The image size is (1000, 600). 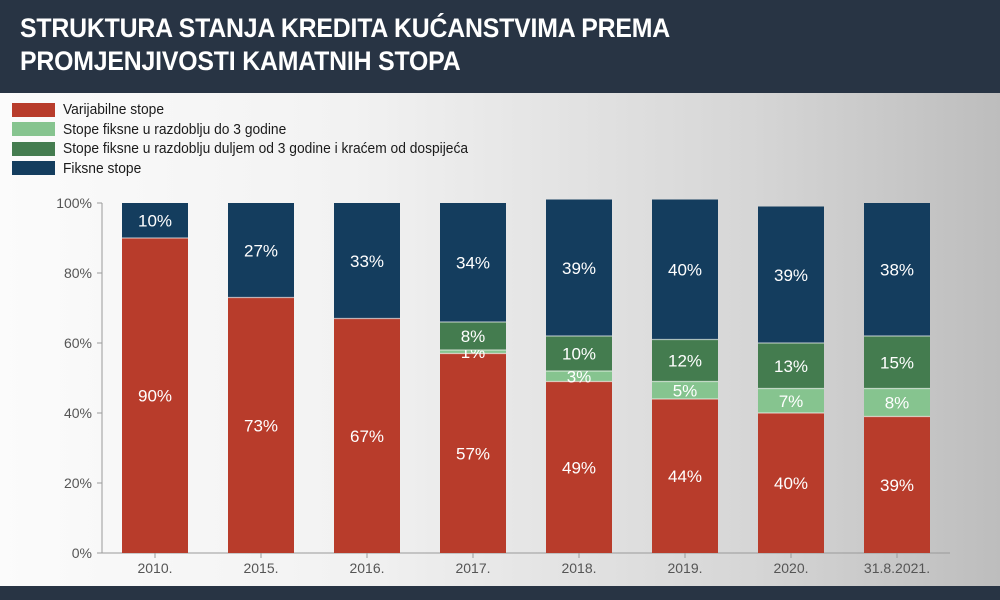 What do you see at coordinates (500, 593) in the screenshot?
I see `footer-bar` at bounding box center [500, 593].